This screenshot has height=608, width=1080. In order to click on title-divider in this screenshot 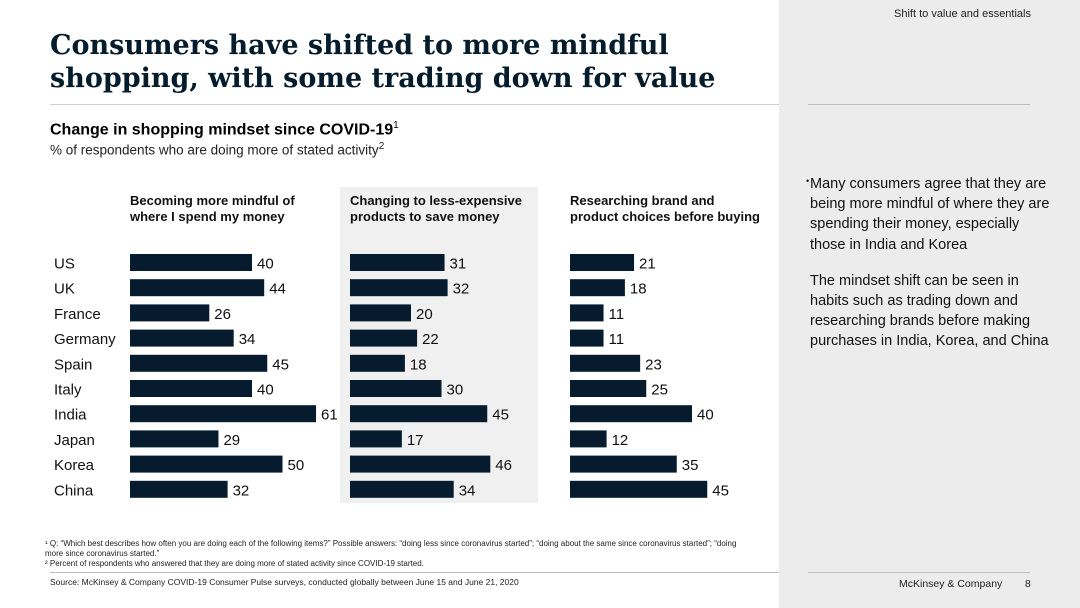, I will do `click(414, 104)`.